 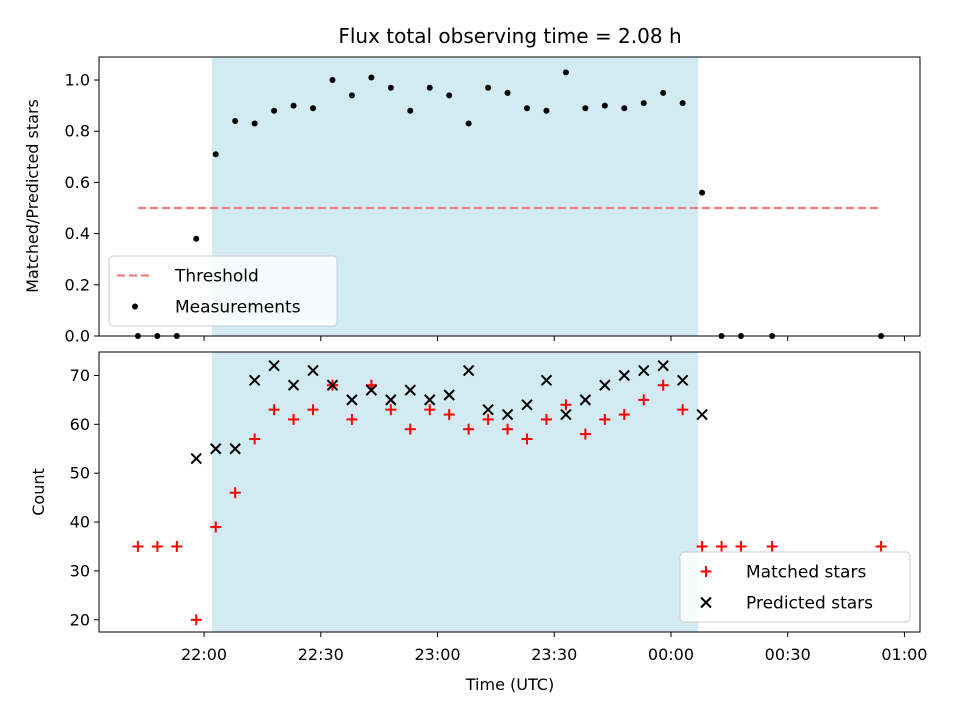 I want to click on y-tick-label: 70, so click(x=80, y=375).